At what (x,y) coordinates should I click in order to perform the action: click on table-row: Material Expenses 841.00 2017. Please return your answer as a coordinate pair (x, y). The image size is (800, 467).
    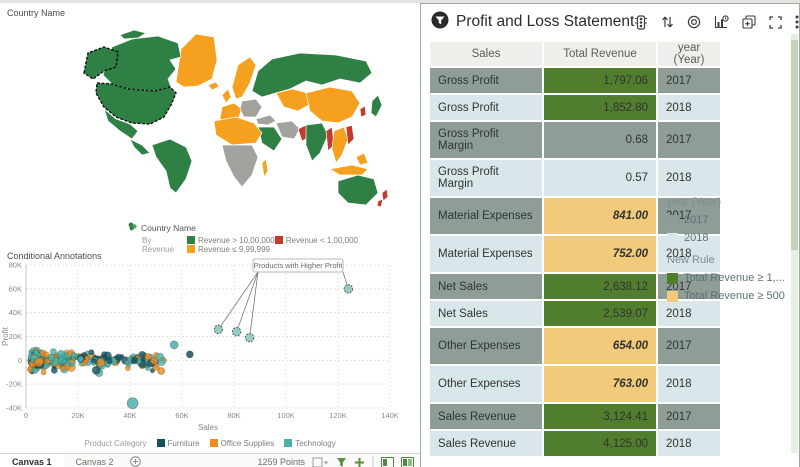
    Looking at the image, I should click on (575, 216).